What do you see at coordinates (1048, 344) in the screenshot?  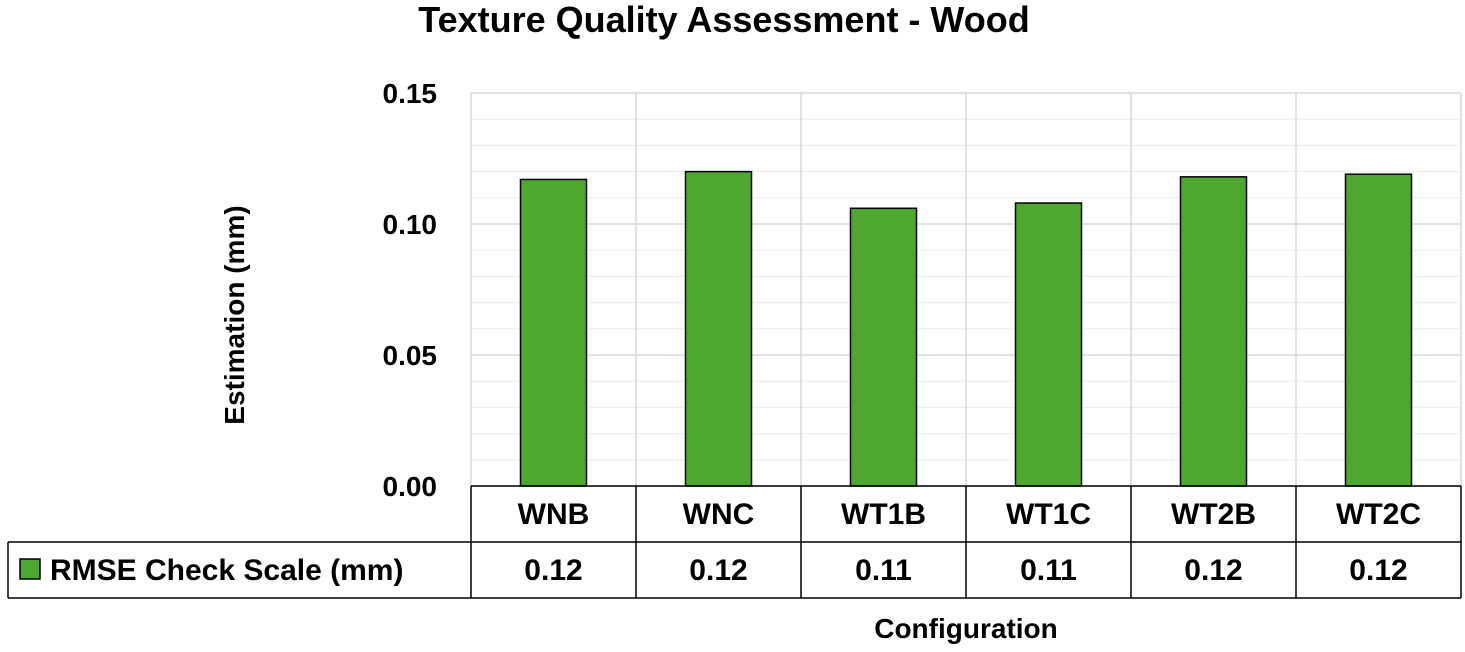 I see `bar-wt1c` at bounding box center [1048, 344].